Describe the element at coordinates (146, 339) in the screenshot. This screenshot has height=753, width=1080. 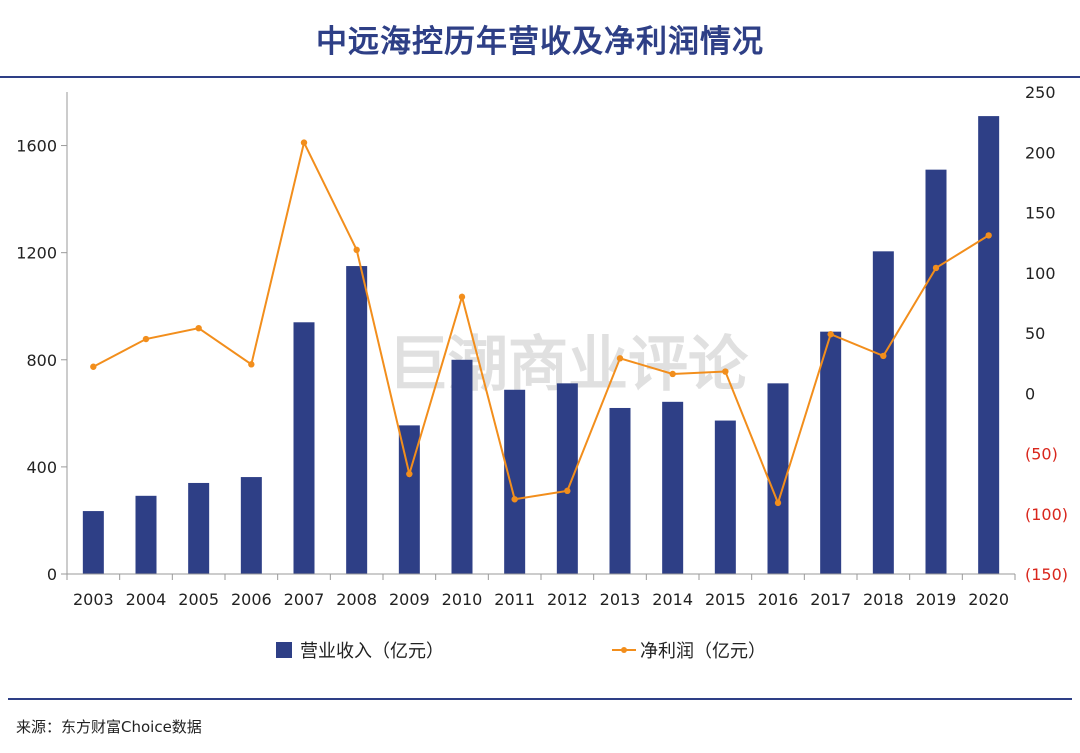
I see `point-2004` at that location.